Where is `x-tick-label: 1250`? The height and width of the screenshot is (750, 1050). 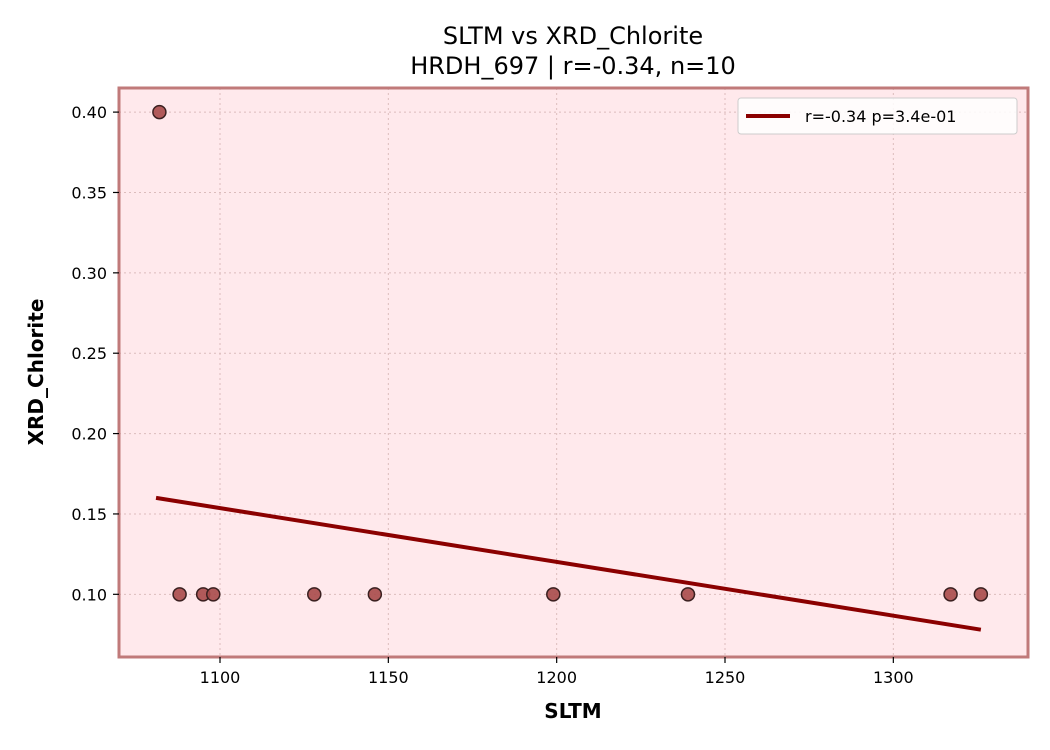
x-tick-label: 1250 is located at coordinates (725, 677).